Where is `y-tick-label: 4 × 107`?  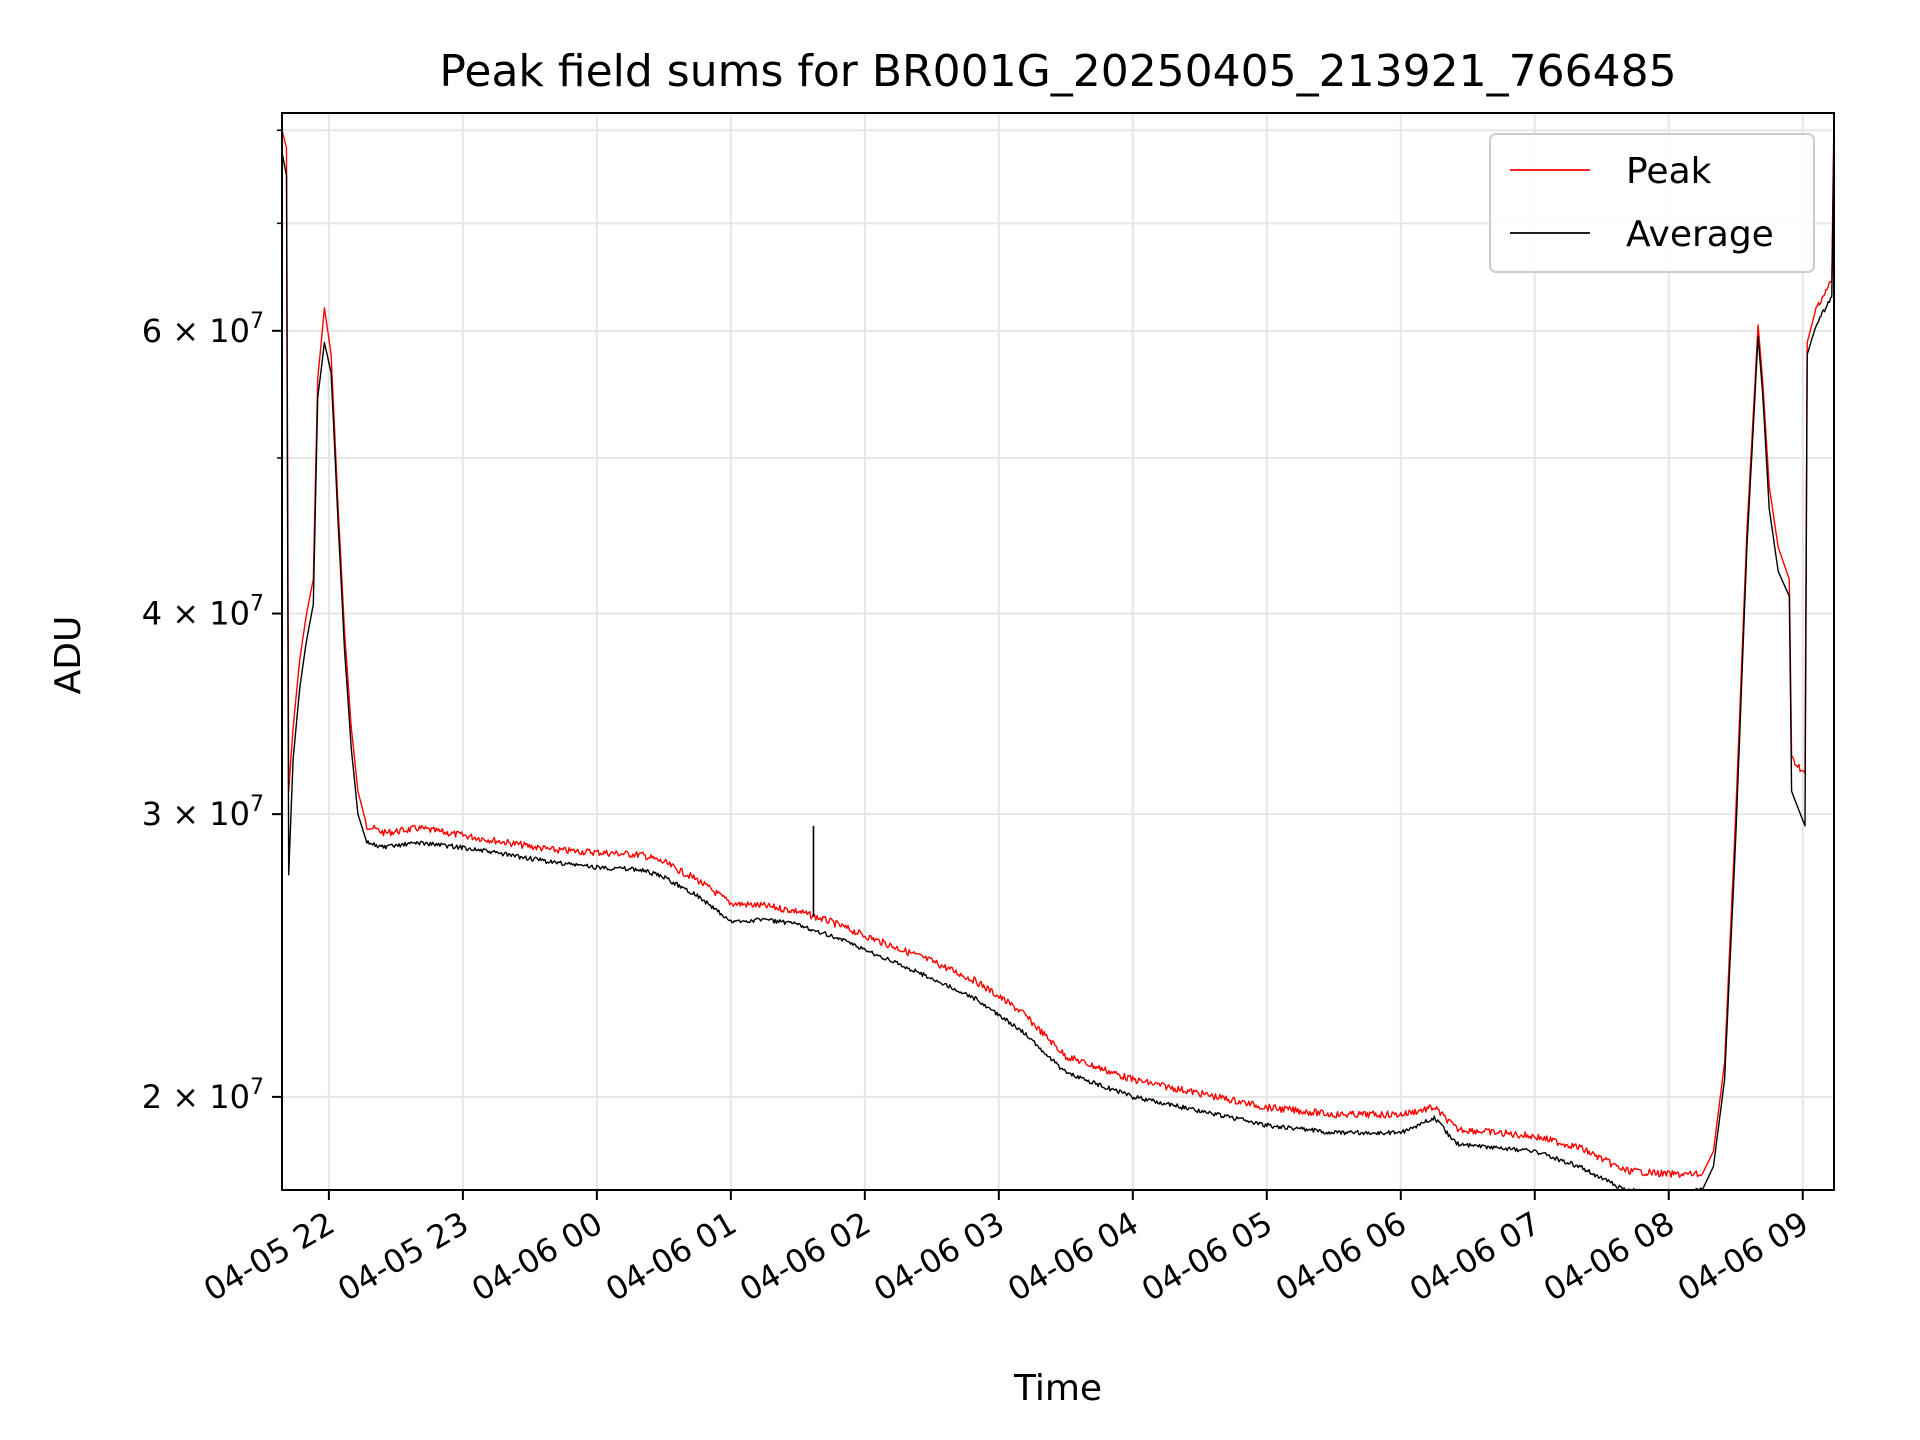
y-tick-label: 4 × 107 is located at coordinates (203, 612).